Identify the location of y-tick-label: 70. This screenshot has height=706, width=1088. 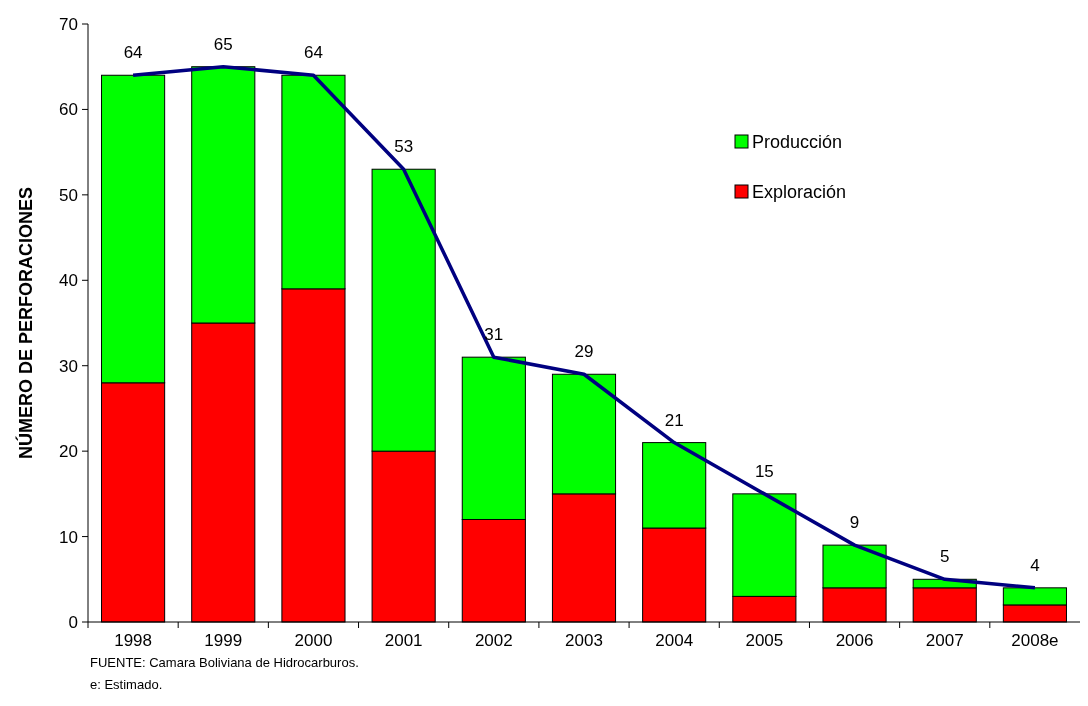
(68, 24).